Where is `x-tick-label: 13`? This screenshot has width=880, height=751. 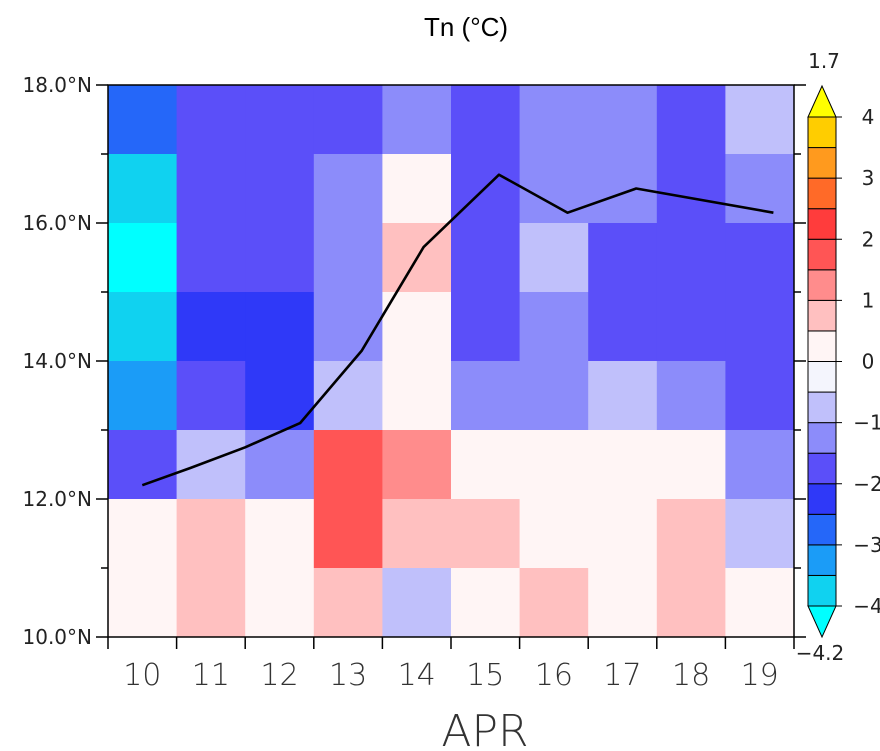 x-tick-label: 13 is located at coordinates (348, 675).